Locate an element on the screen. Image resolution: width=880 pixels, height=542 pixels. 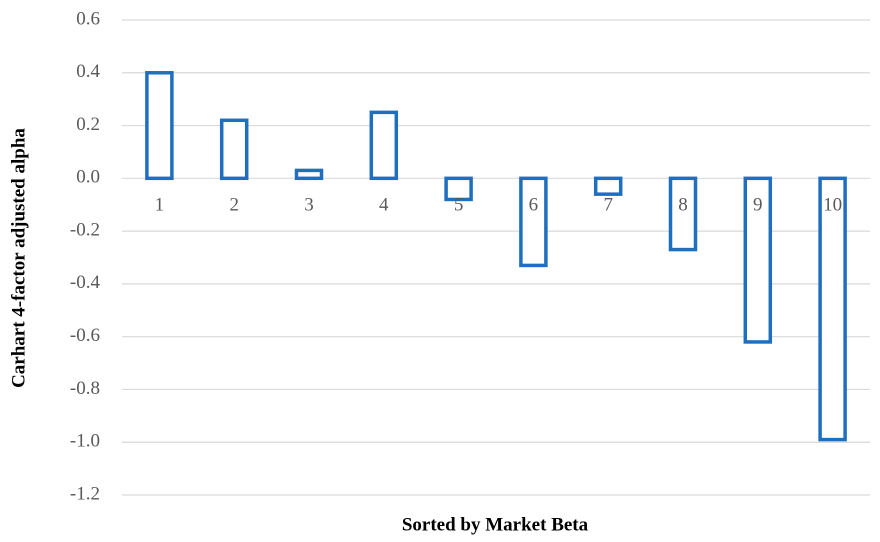
y-tick-label: 0.2 is located at coordinates (88, 124).